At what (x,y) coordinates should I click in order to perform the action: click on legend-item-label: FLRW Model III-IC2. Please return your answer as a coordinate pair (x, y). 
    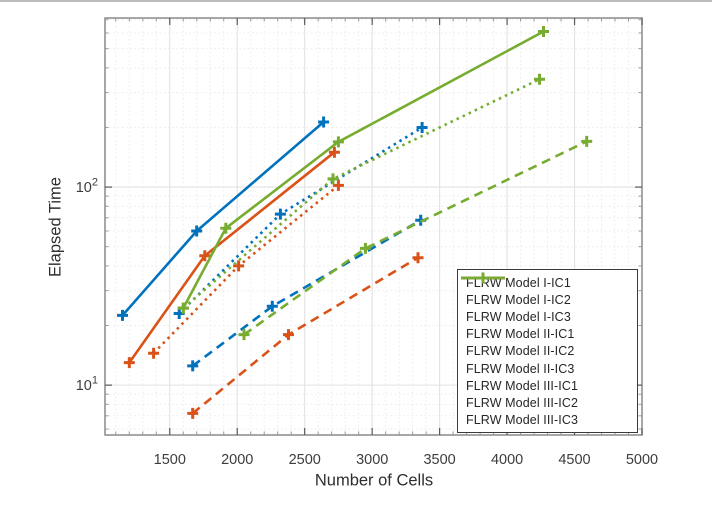
    Looking at the image, I should click on (522, 402).